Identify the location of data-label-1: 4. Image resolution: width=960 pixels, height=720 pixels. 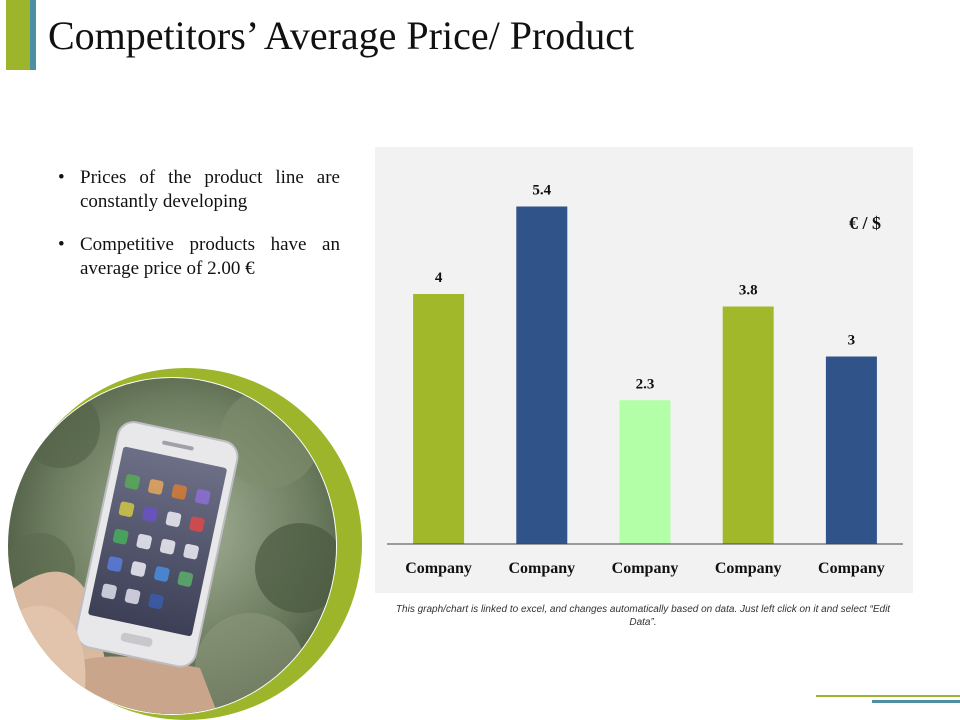
(439, 278).